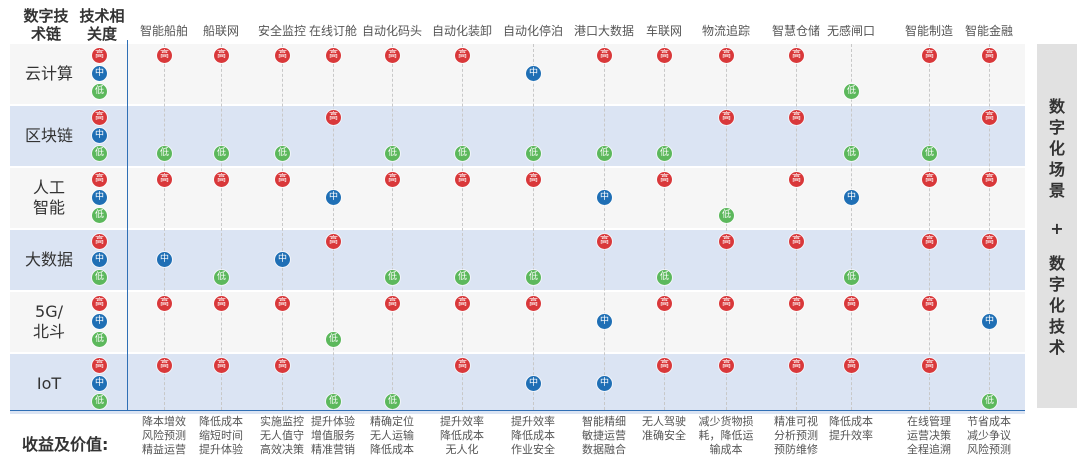 The height and width of the screenshot is (470, 1080). Describe the element at coordinates (796, 436) in the screenshot. I see `benefit-text: 精准可视 分析预测 预防维修` at that location.